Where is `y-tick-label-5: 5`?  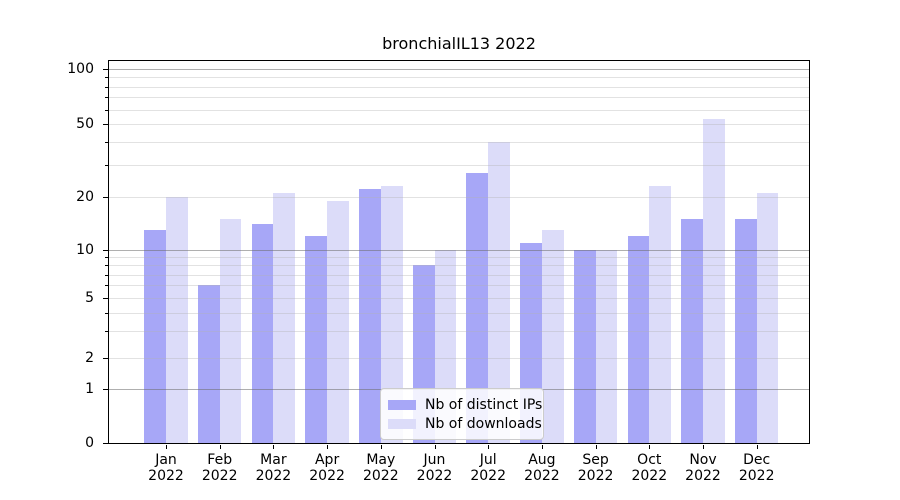 y-tick-label-5: 5 is located at coordinates (89, 298).